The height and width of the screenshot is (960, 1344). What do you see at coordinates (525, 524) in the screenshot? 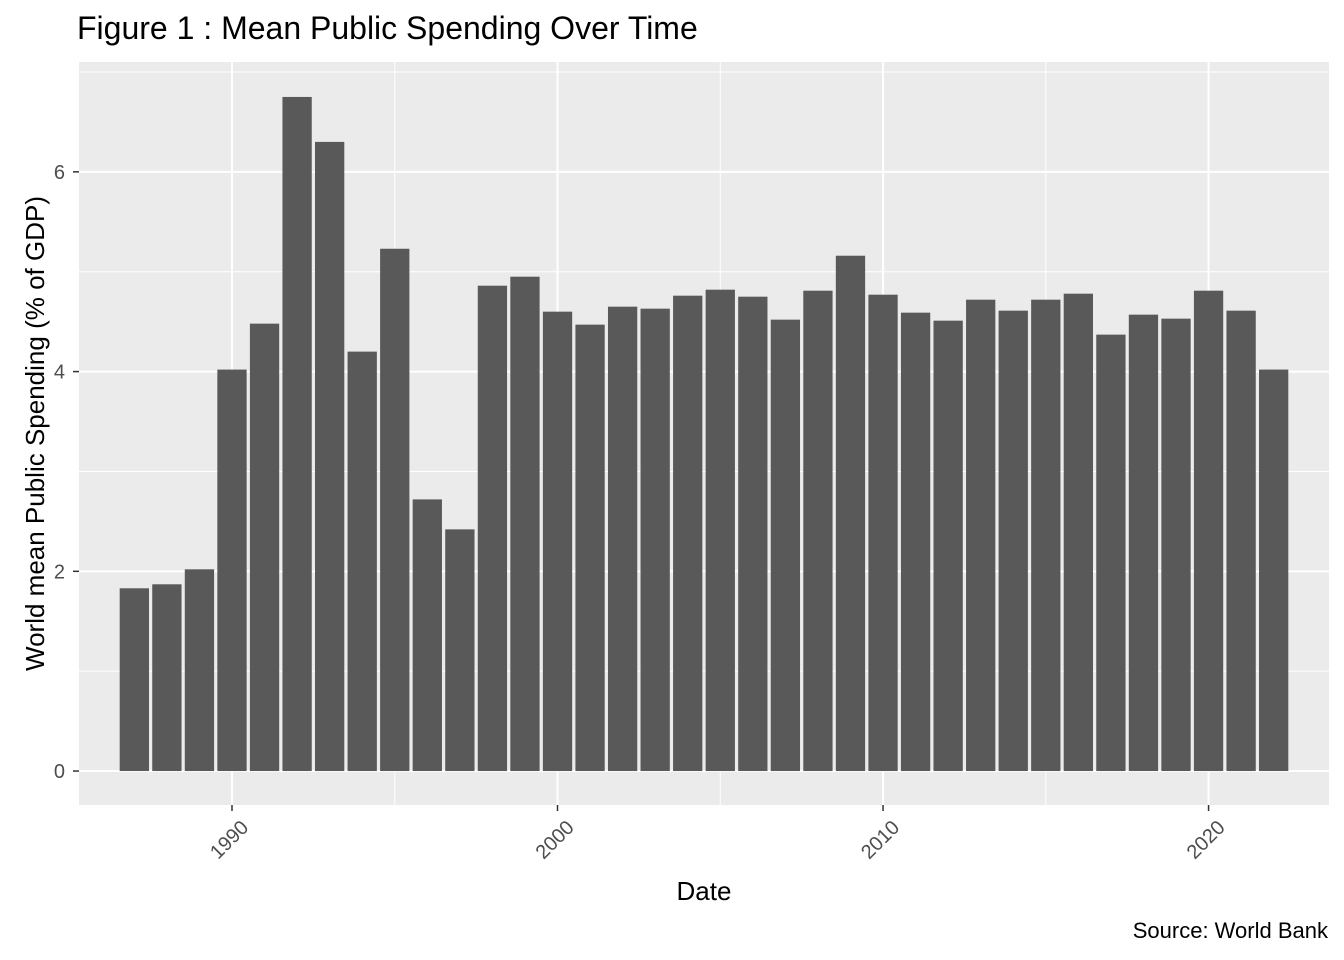
I see `bar-1999` at bounding box center [525, 524].